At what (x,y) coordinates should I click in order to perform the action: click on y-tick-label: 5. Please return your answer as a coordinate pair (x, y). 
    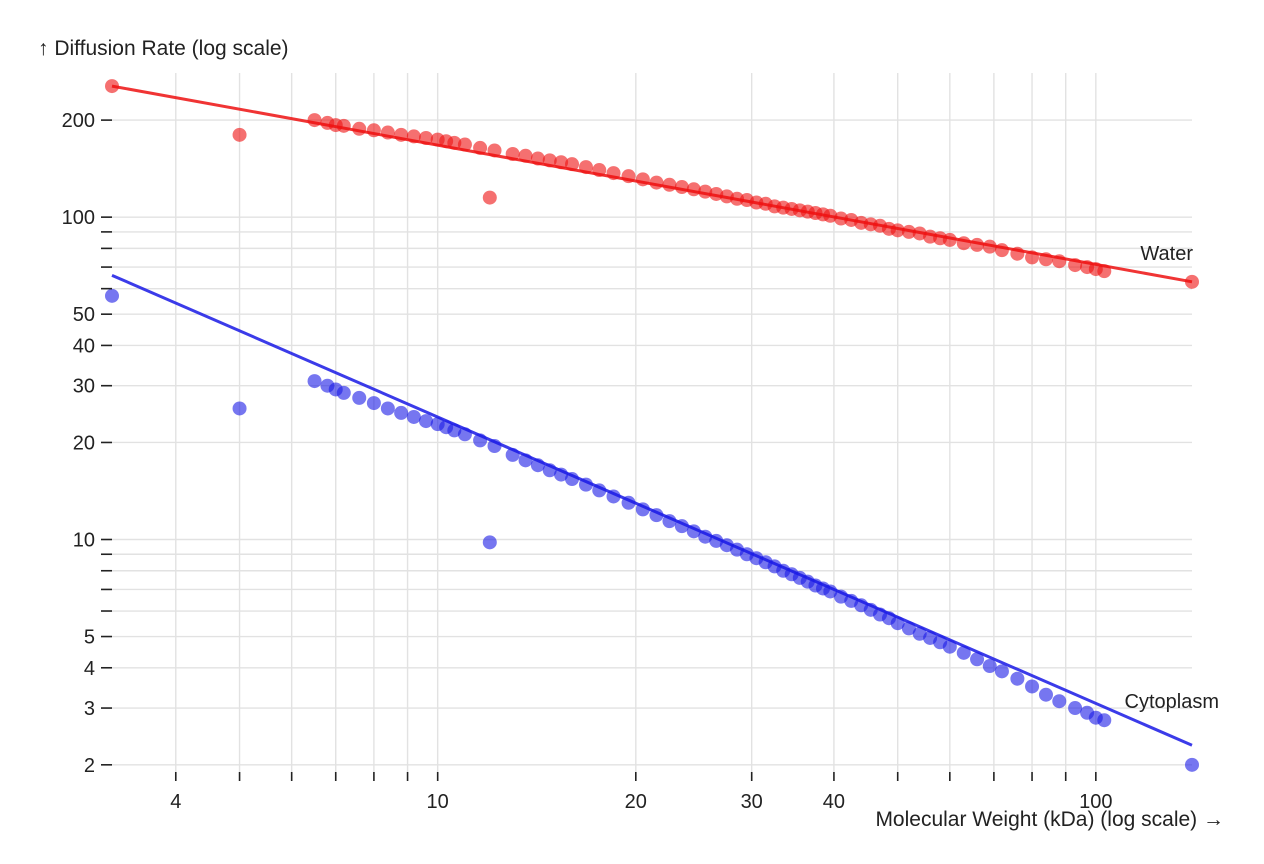
    Looking at the image, I should click on (89, 638).